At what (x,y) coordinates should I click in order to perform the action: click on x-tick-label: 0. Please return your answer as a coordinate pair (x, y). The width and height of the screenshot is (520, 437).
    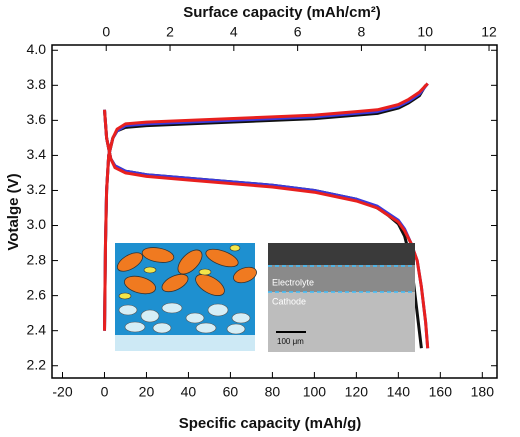
    Looking at the image, I should click on (105, 392).